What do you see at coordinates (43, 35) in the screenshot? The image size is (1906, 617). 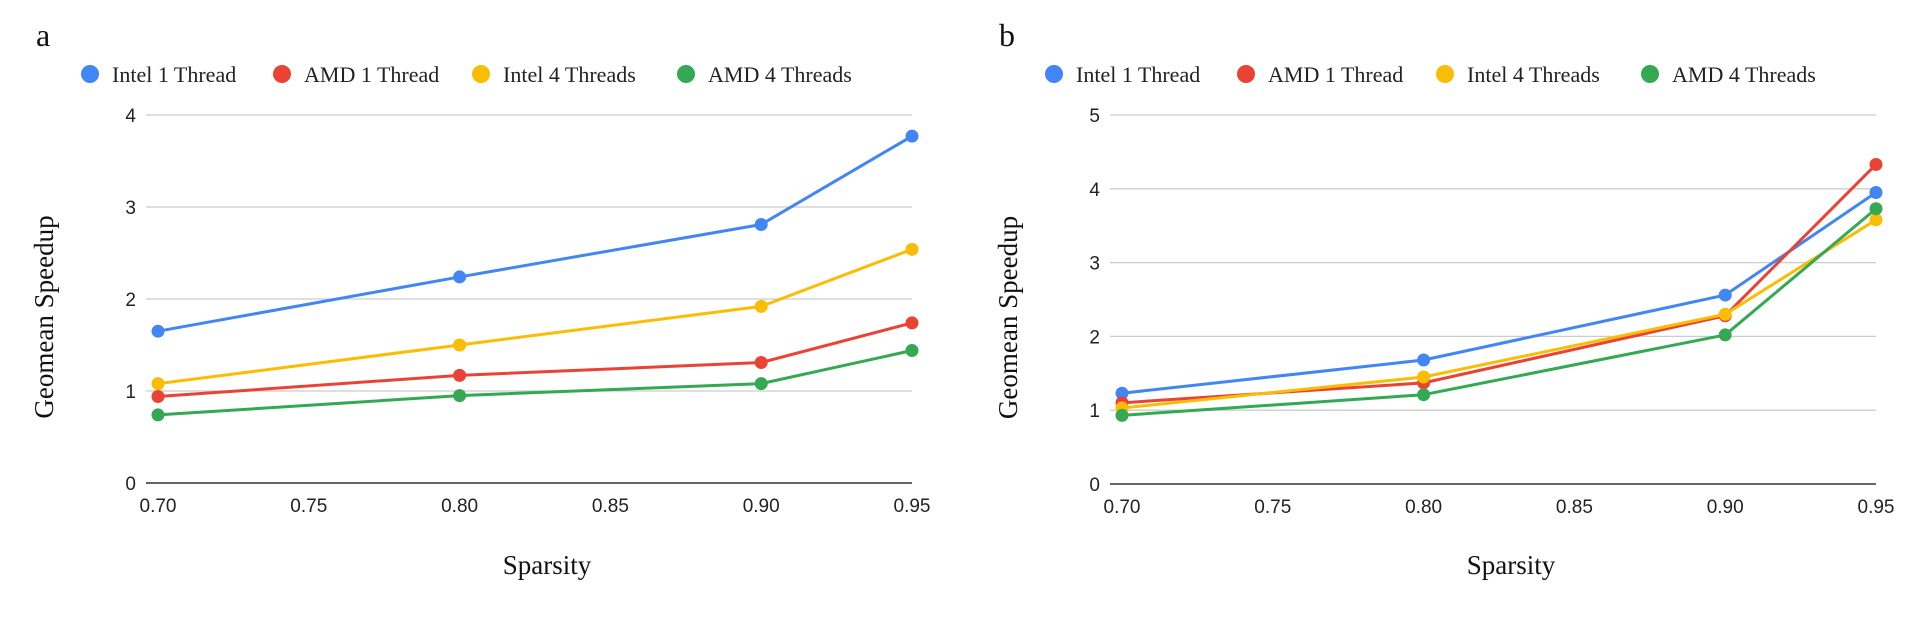 I see `panel-label: a` at bounding box center [43, 35].